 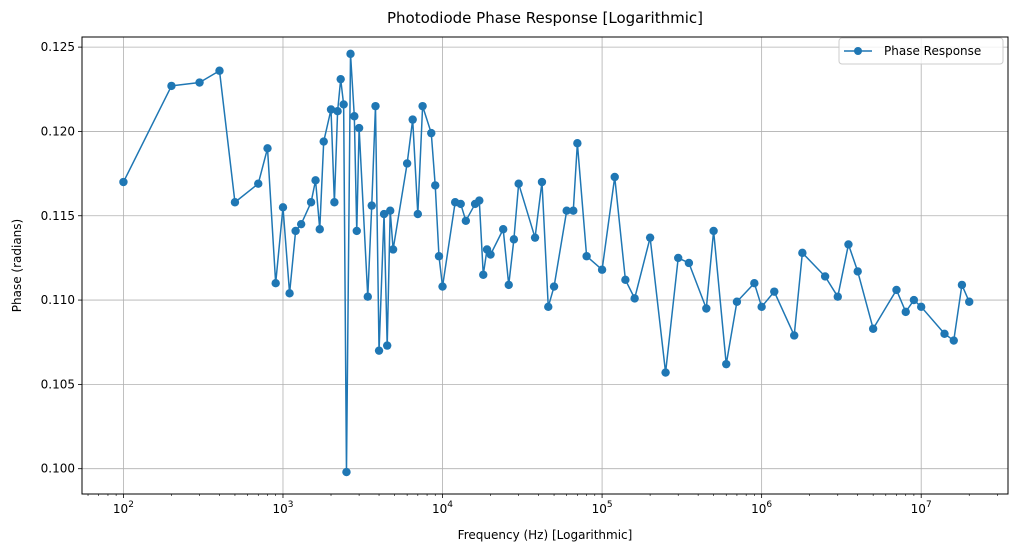 What do you see at coordinates (58, 47) in the screenshot?
I see `y-tick-label: 0.125` at bounding box center [58, 47].